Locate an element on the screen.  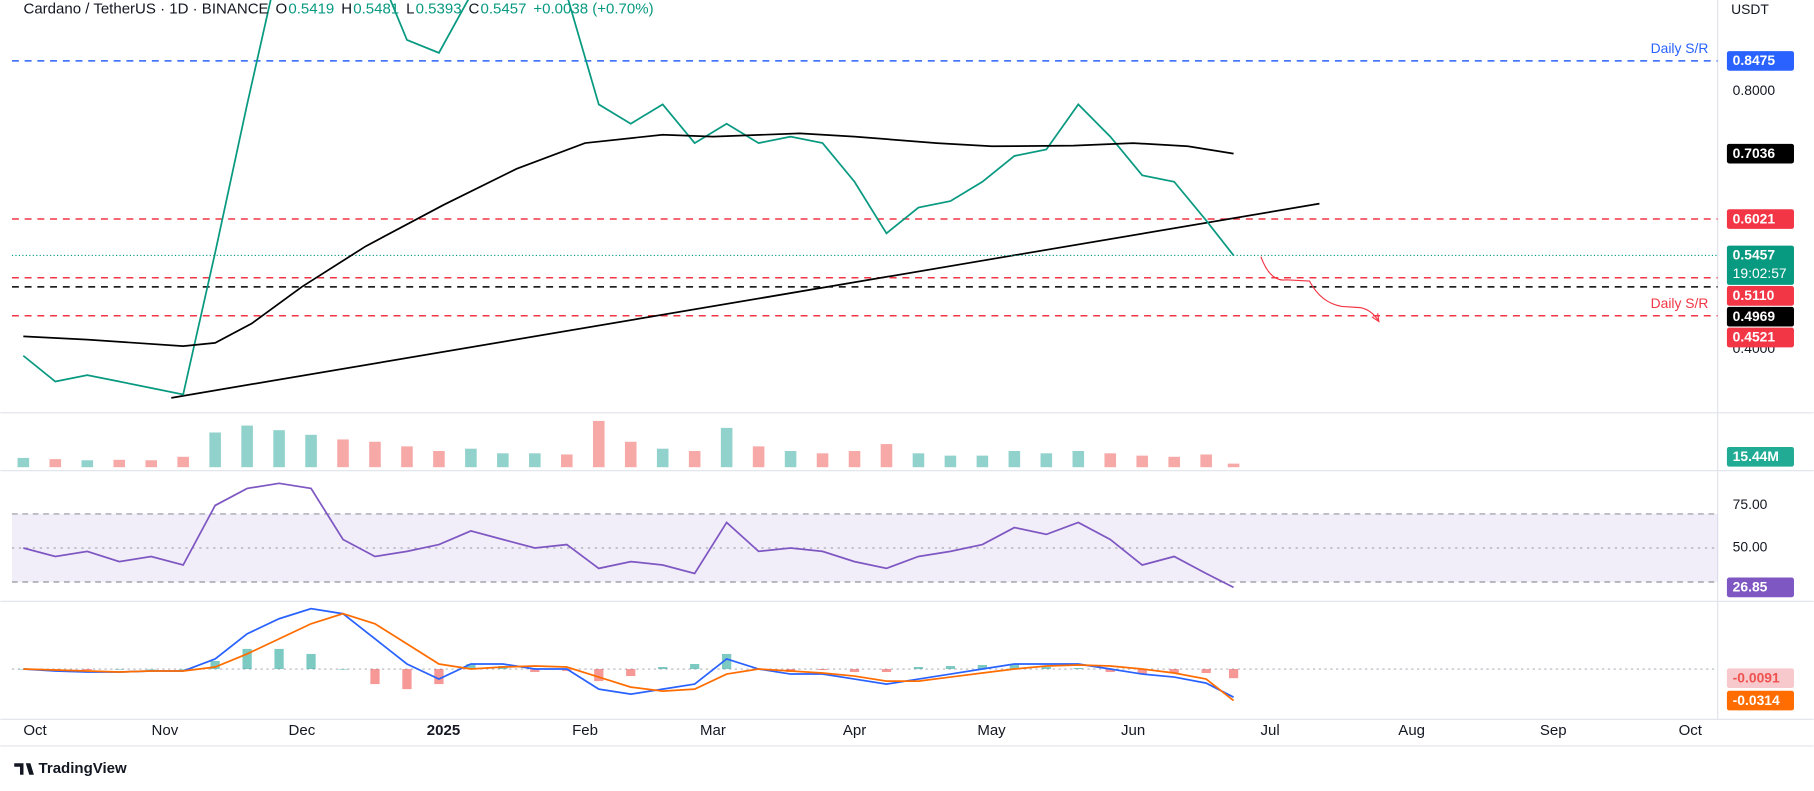
countdown-label: 19:02:57 is located at coordinates (1760, 273).